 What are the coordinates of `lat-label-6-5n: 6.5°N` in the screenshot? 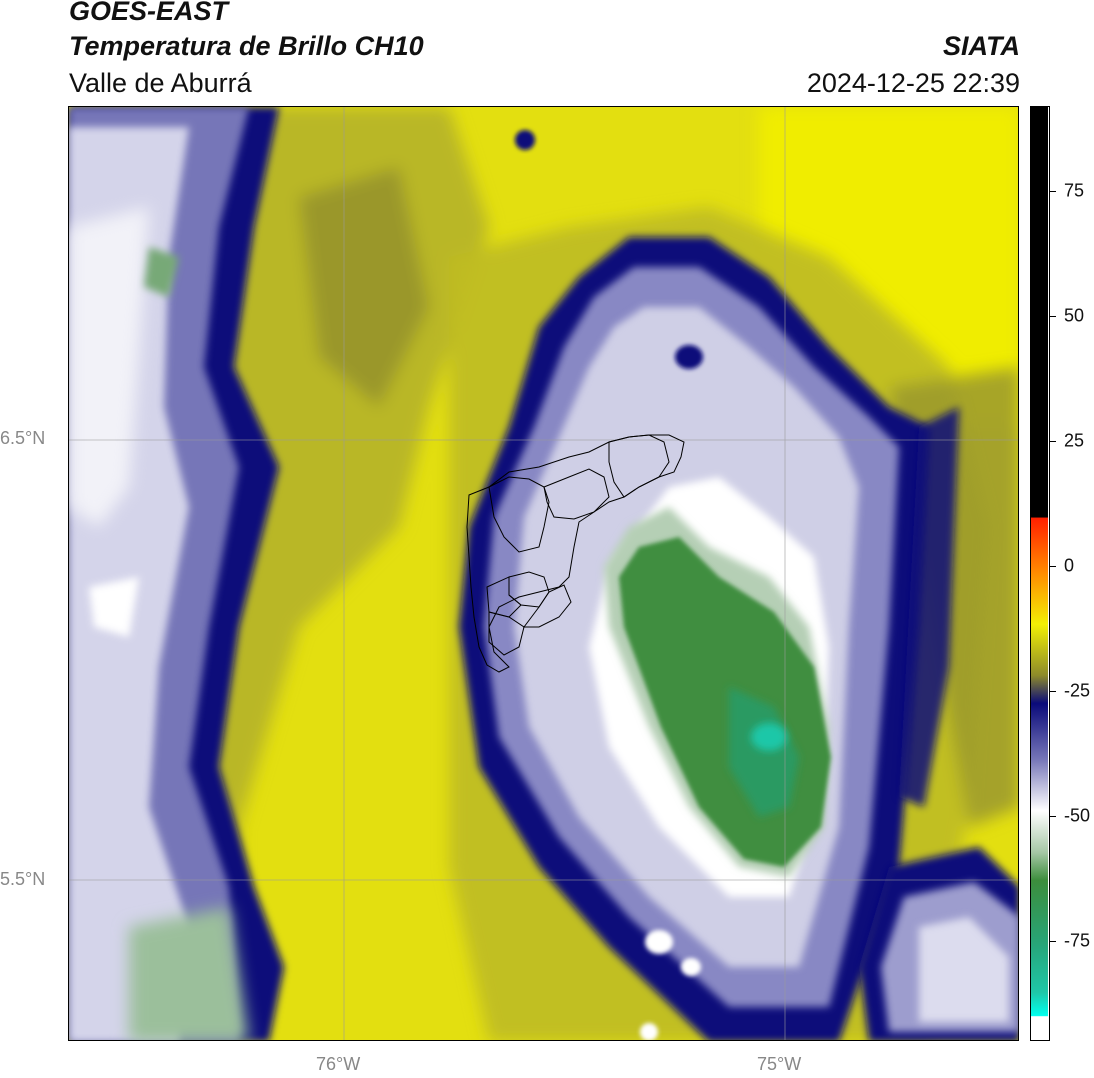 It's located at (23, 438).